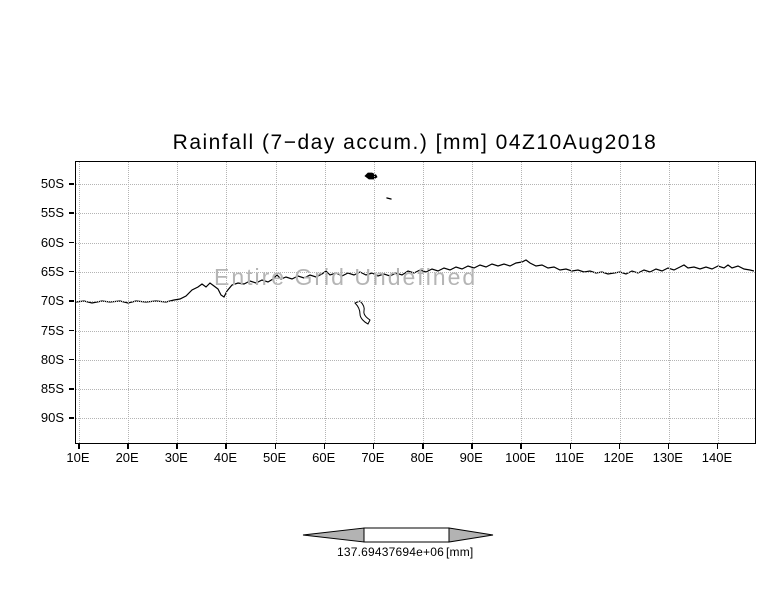 Image resolution: width=784 pixels, height=612 pixels. Describe the element at coordinates (359, 552) in the screenshot. I see `colorbar-left-label: 137.694` at that location.